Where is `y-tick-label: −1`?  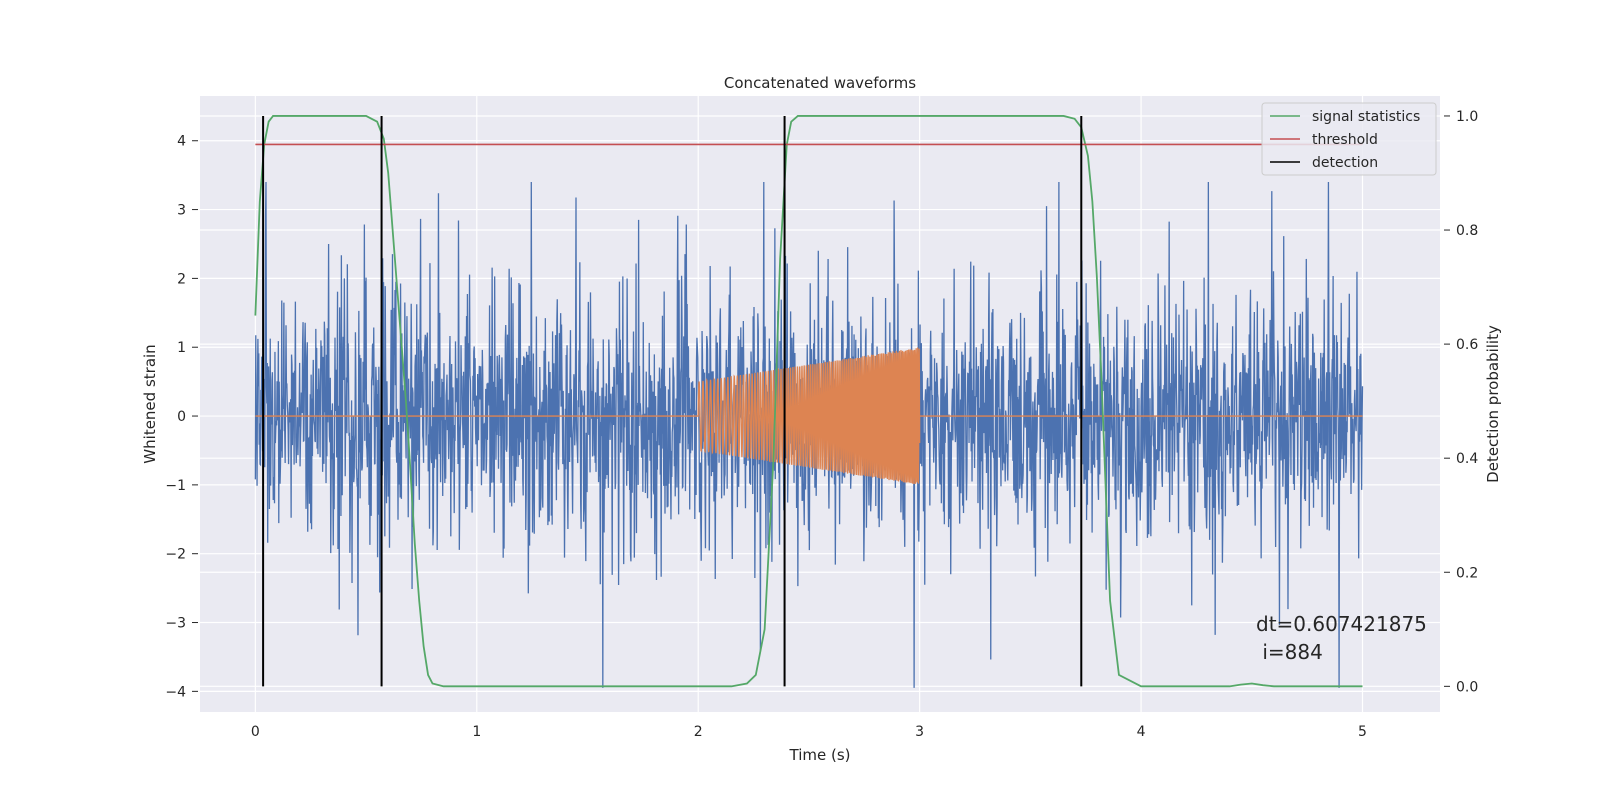
y-tick-label: −1 is located at coordinates (175, 486).